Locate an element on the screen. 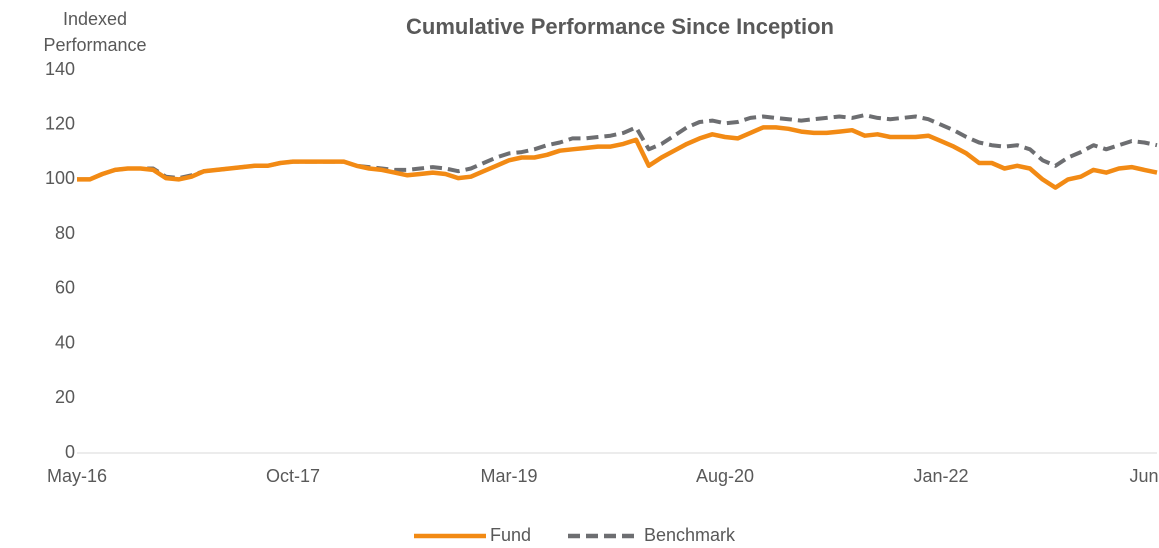 The image size is (1159, 548). legend-label: Fund is located at coordinates (510, 535).